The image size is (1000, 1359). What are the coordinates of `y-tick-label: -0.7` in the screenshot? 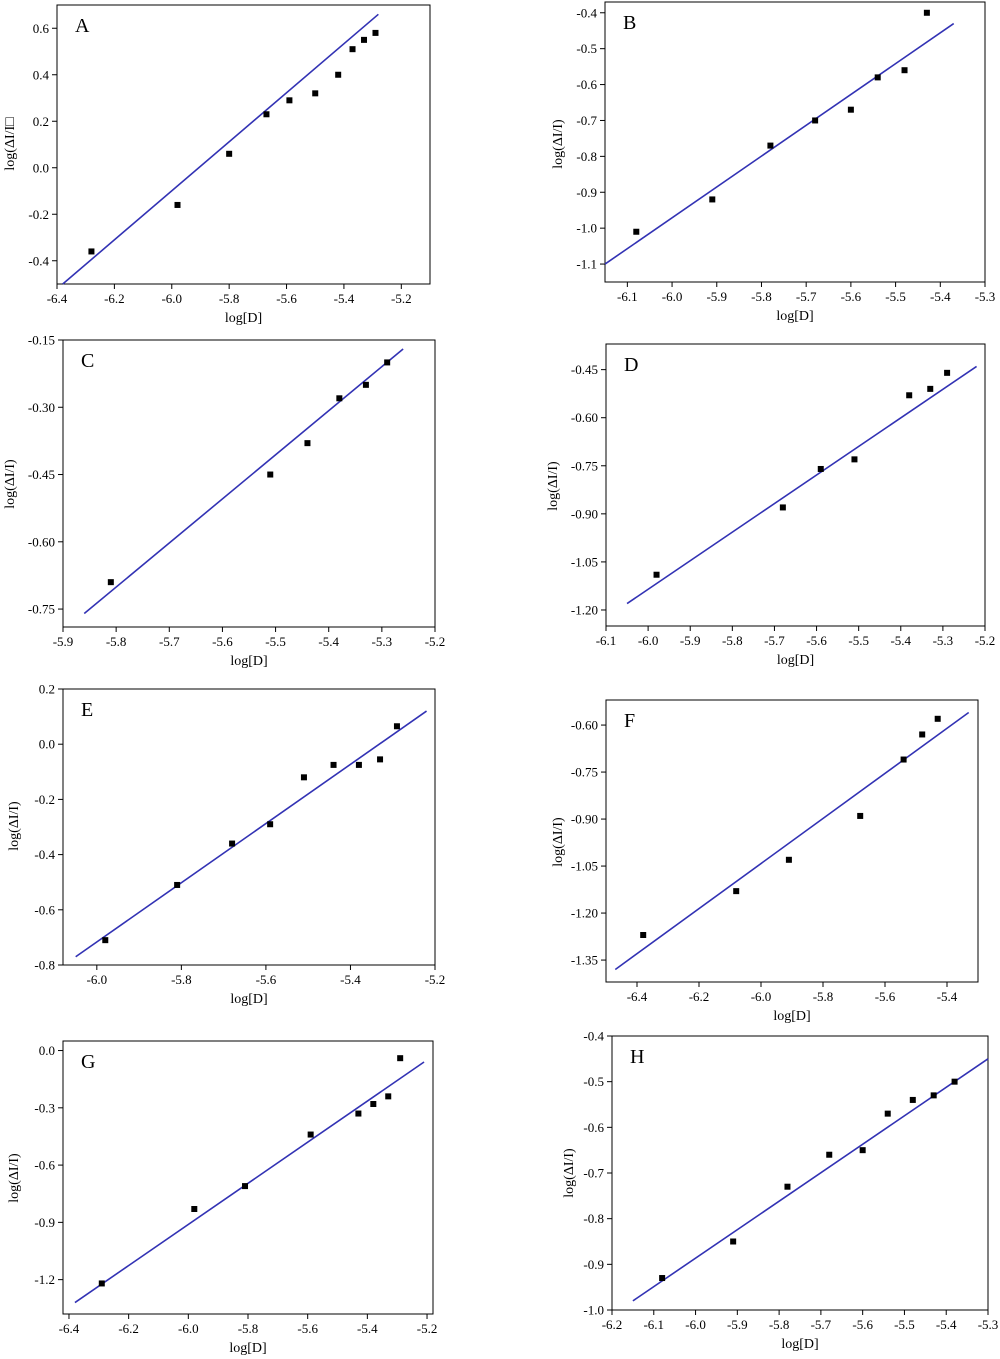 It's located at (593, 1173).